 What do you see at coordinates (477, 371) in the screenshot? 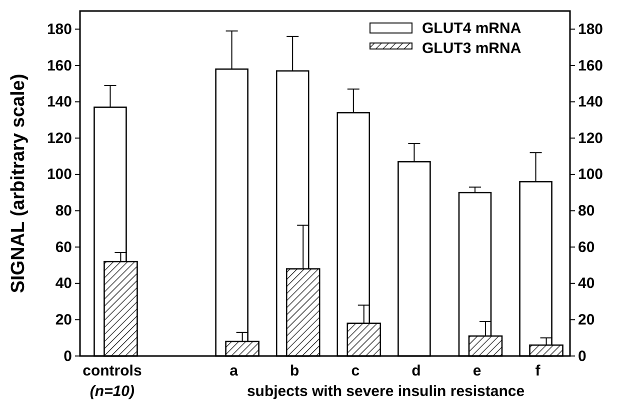
I see `x-tick-label: e` at bounding box center [477, 371].